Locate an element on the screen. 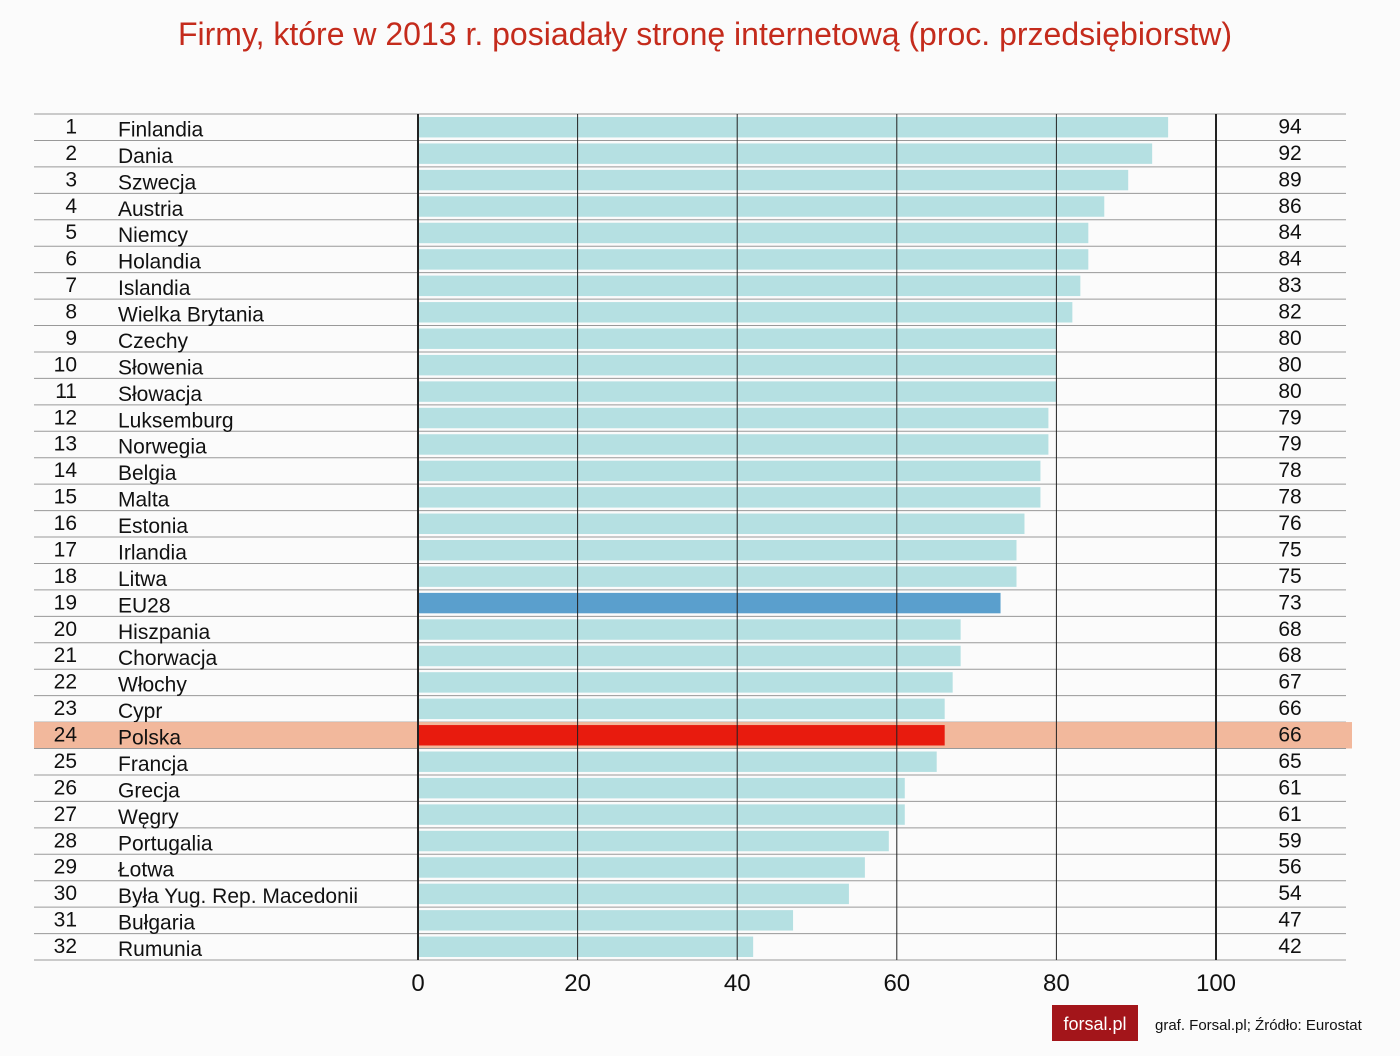  value-label: 89 is located at coordinates (1289, 179).